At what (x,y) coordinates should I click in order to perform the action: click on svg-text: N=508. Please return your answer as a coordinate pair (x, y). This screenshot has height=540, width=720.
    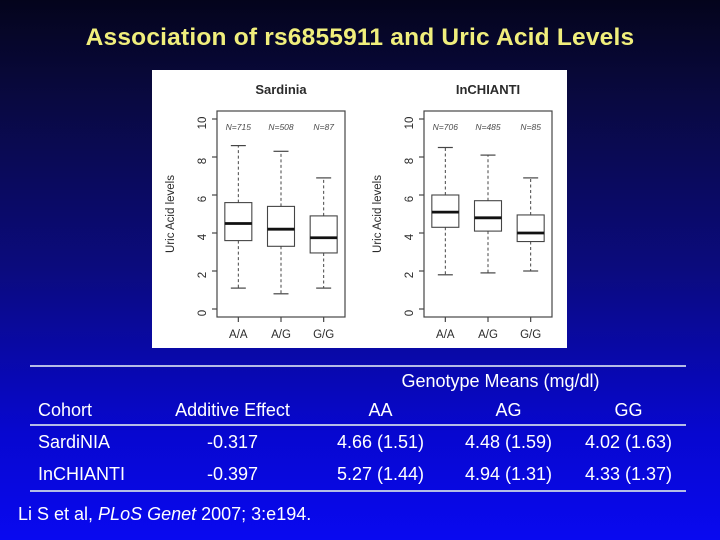
    Looking at the image, I should click on (281, 127).